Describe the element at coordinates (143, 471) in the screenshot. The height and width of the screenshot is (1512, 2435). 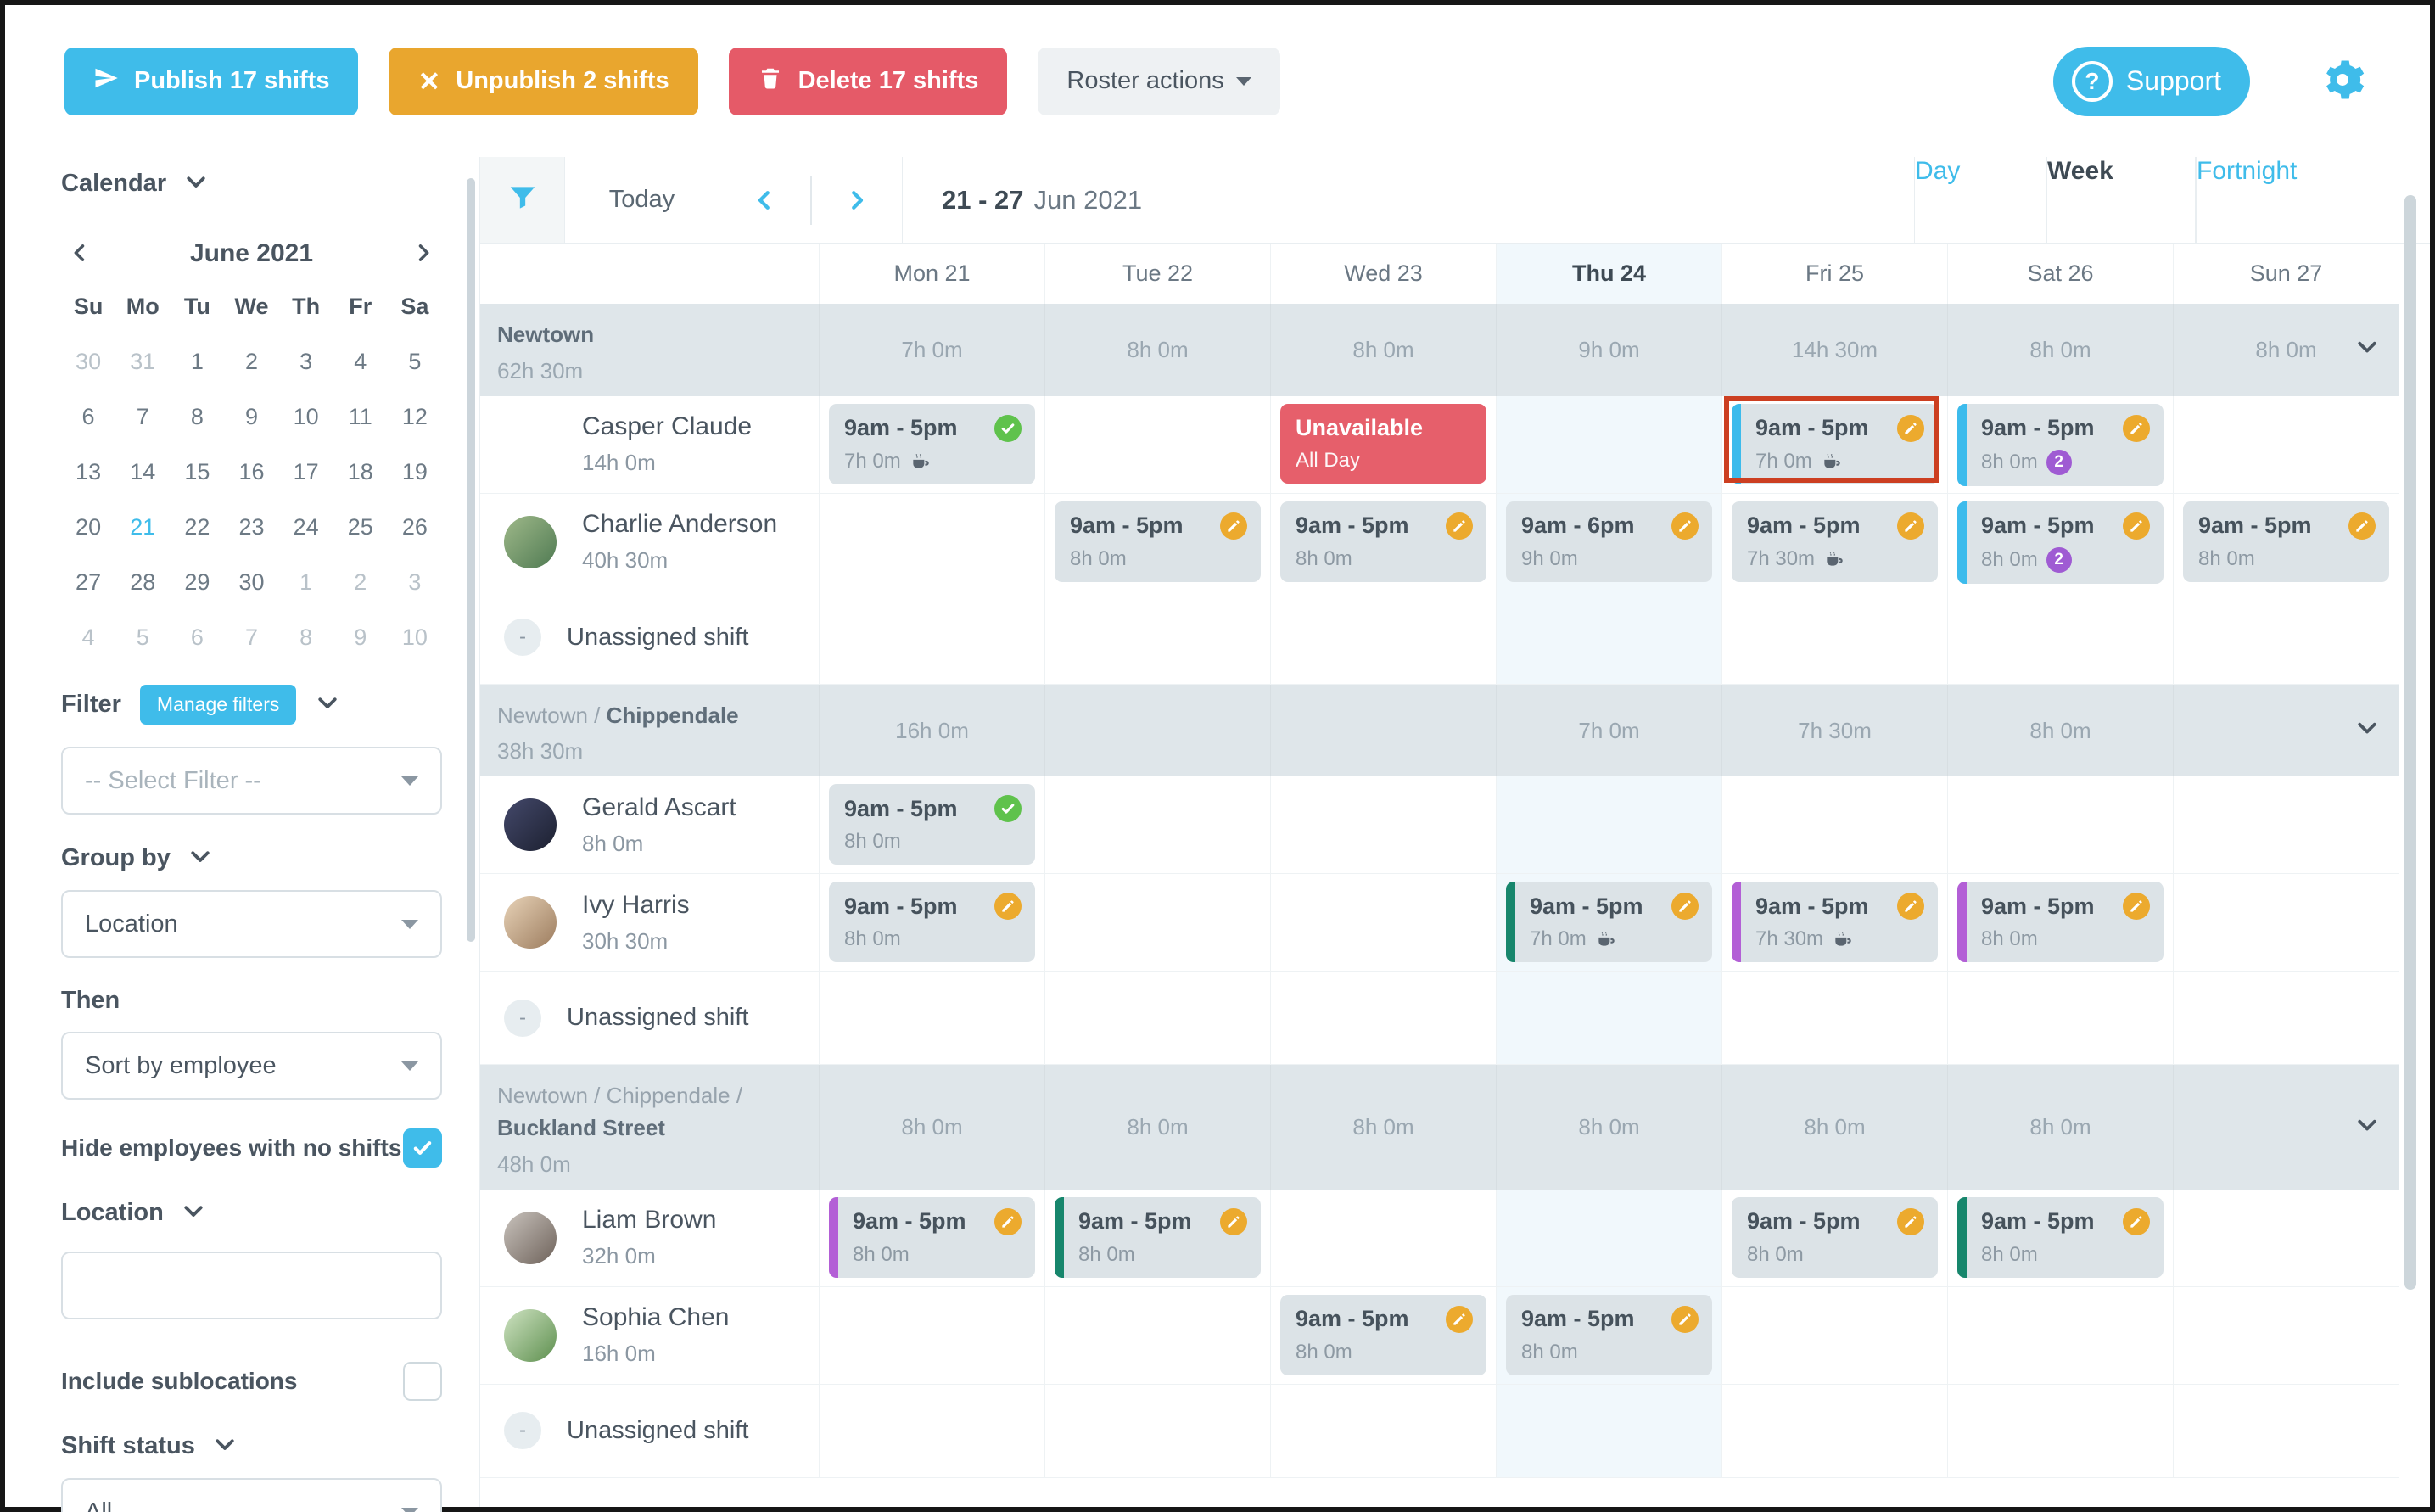
I see `mini-calendar-day: 14` at that location.